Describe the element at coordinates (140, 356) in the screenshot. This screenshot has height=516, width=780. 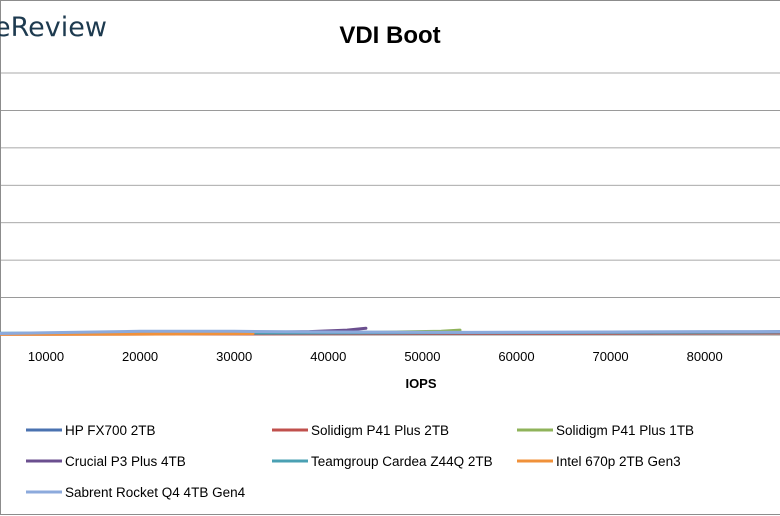
I see `x-tick-label: 20000` at that location.